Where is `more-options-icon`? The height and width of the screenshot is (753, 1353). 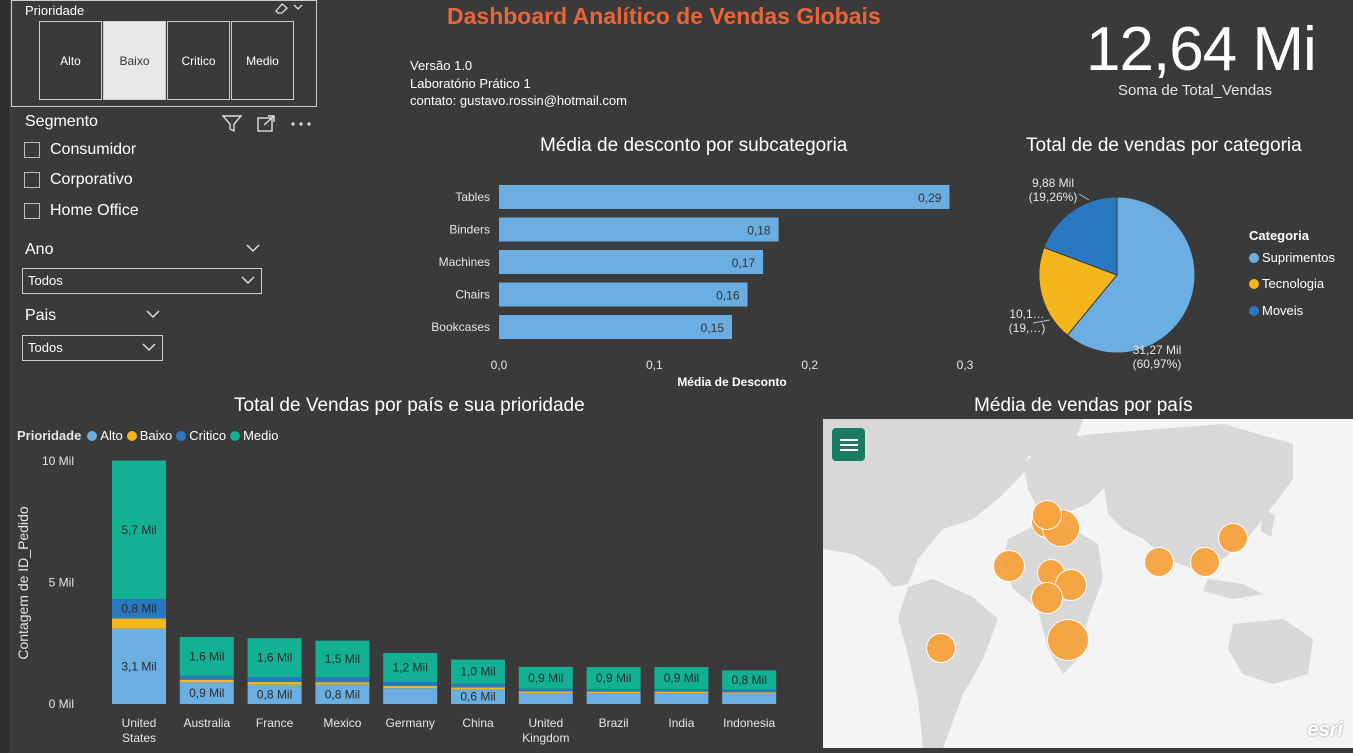
more-options-icon is located at coordinates (301, 124).